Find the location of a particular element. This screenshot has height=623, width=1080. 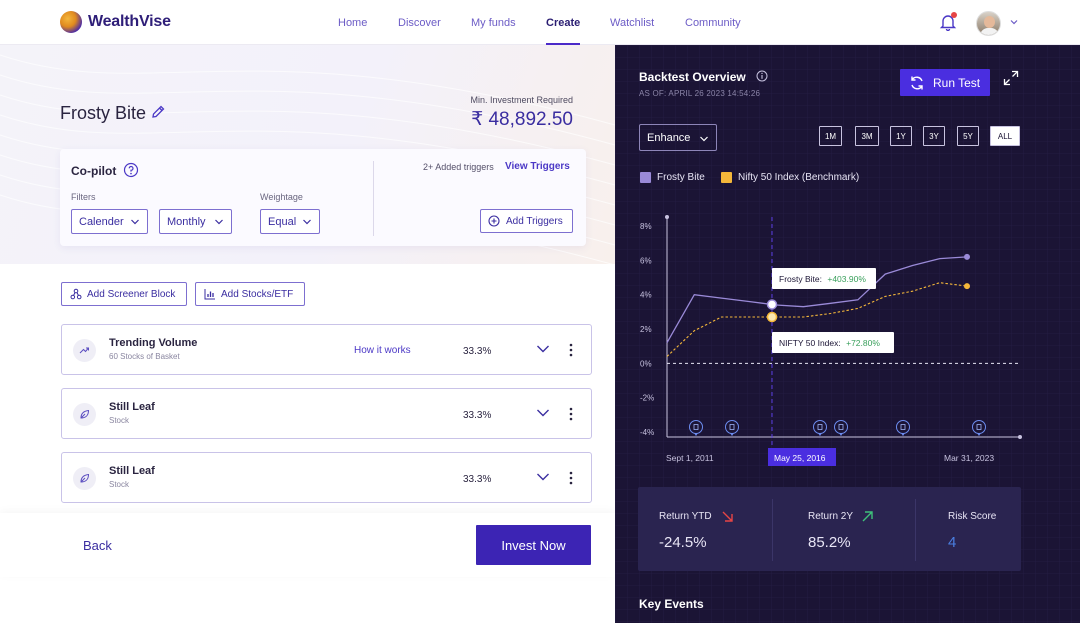

stat-label-risk-score: Risk Score is located at coordinates (972, 516).